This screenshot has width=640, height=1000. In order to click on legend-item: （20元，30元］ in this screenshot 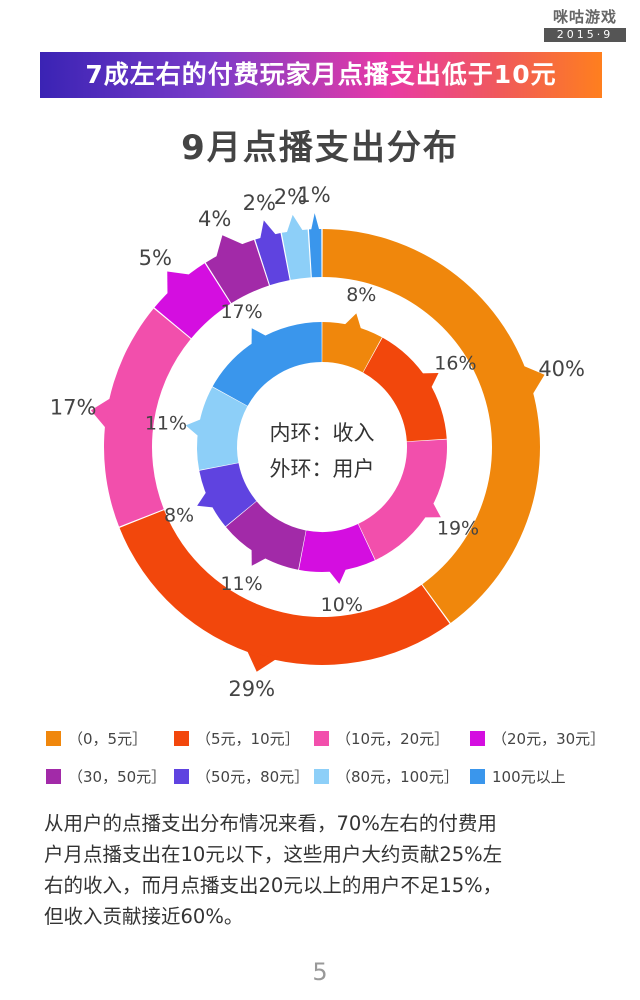, I will do `click(537, 738)`.